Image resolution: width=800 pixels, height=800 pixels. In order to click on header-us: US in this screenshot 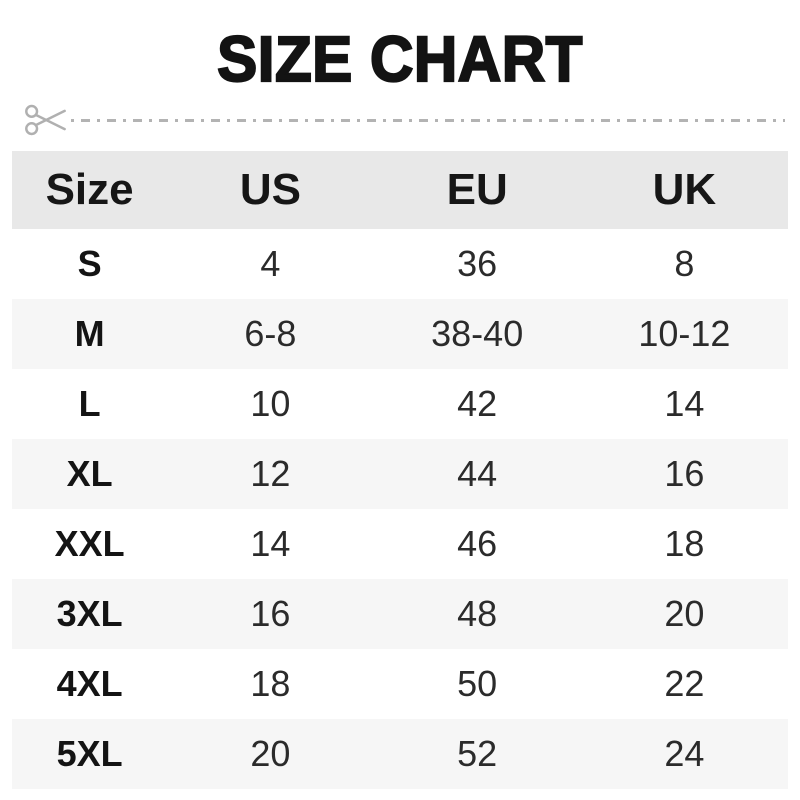, I will do `click(270, 190)`.